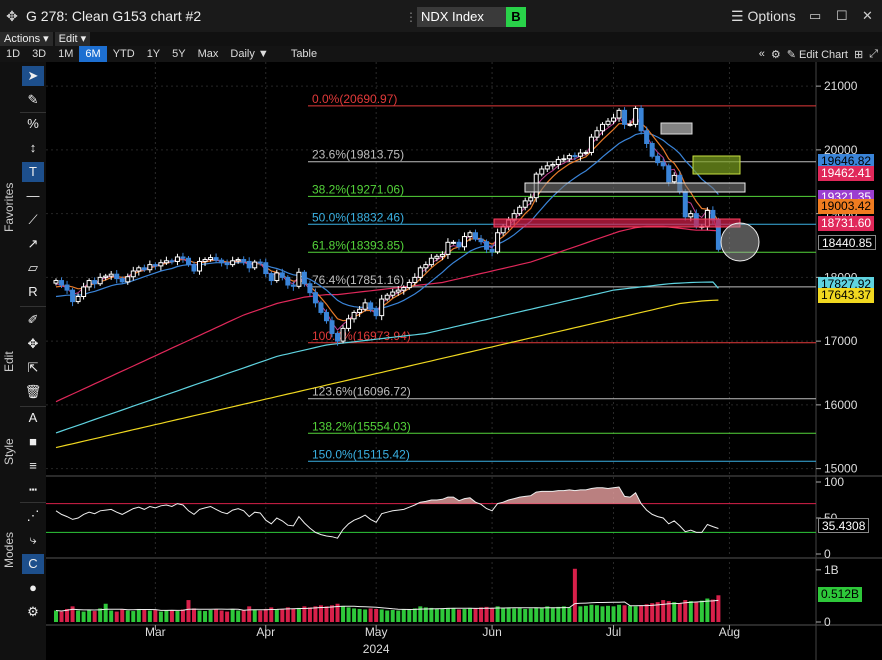 Image resolution: width=882 pixels, height=660 pixels. I want to click on edit-menu: Edit ▾, so click(72, 39).